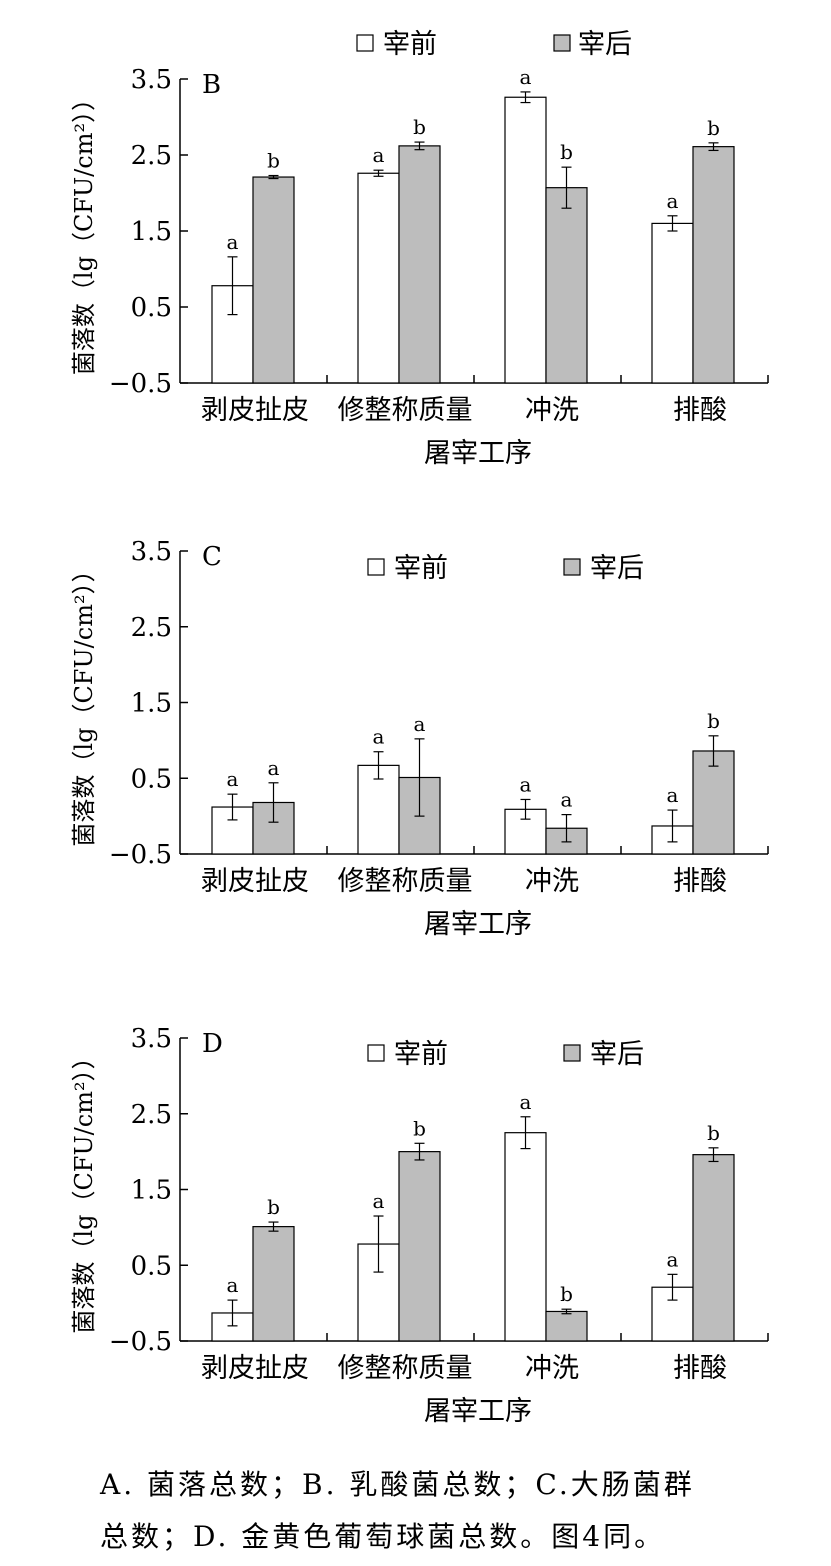 The image size is (831, 1566). What do you see at coordinates (140, 855) in the screenshot?
I see `y-tick-label-c: −0.5` at bounding box center [140, 855].